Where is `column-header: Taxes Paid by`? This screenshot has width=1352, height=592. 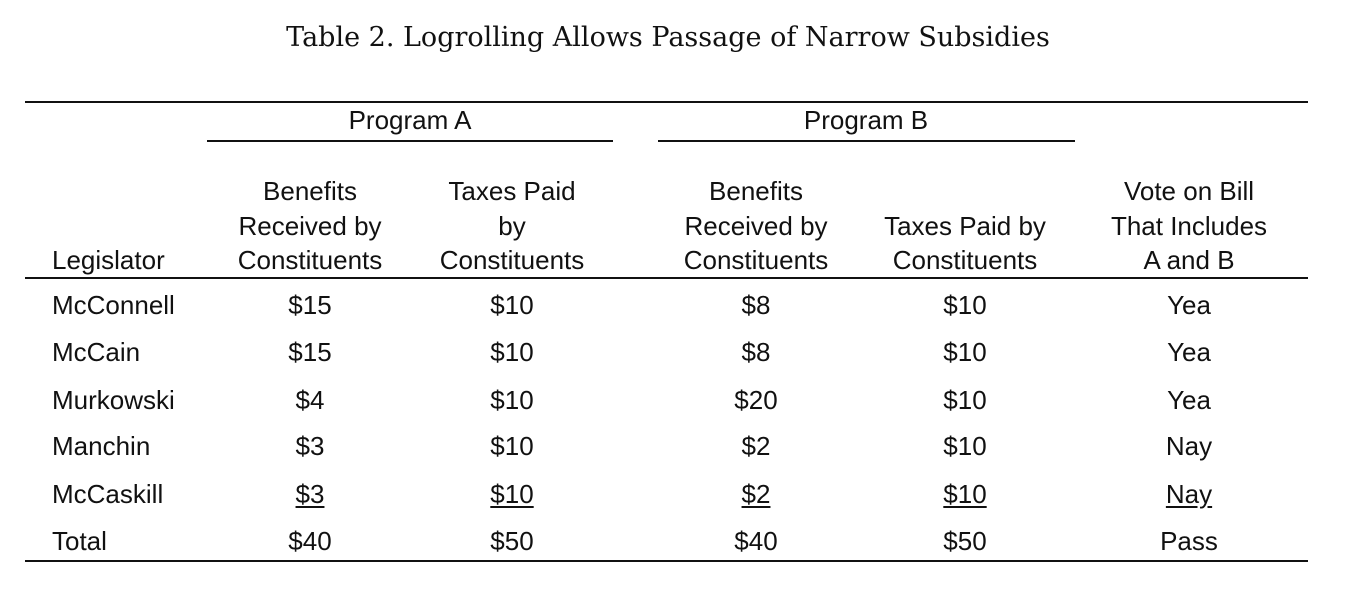 column-header: Taxes Paid by is located at coordinates (965, 225).